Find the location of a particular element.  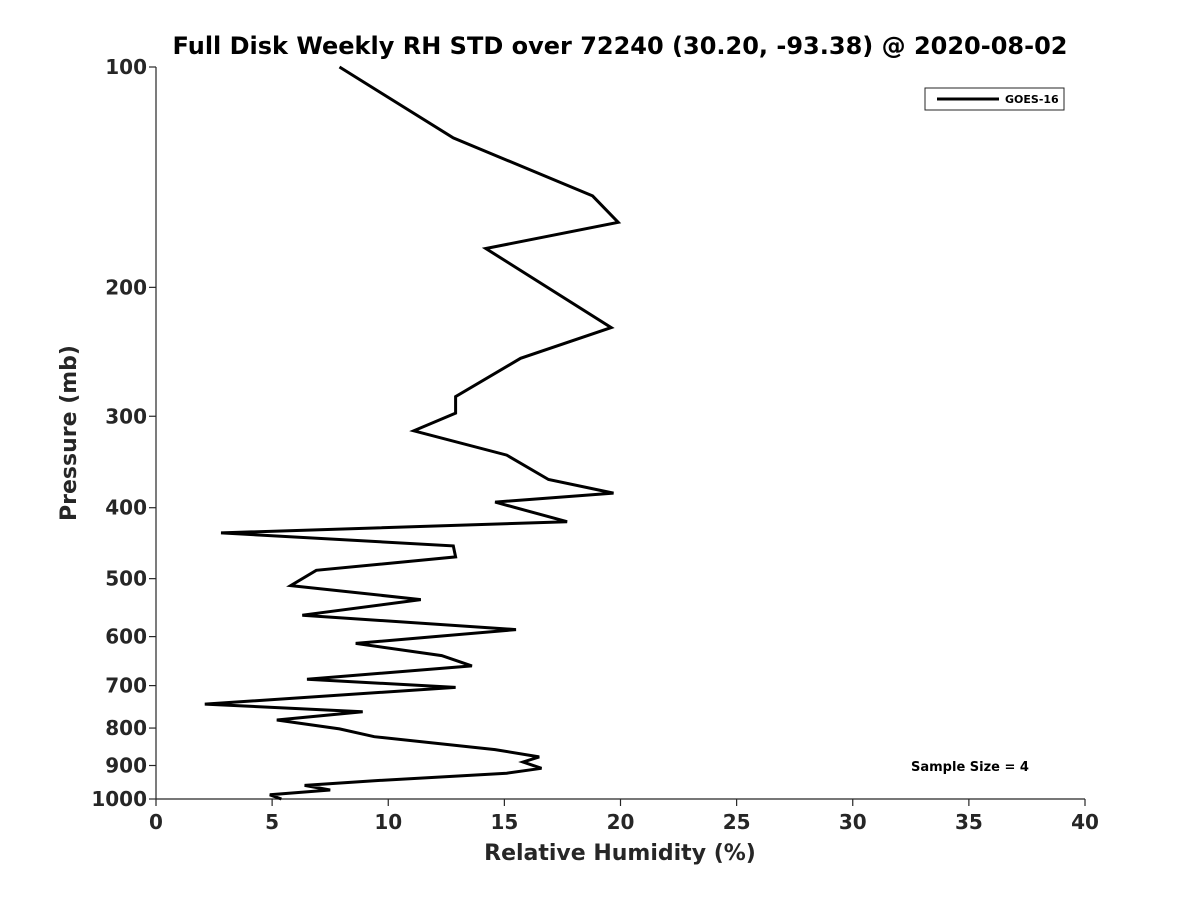

x-ticks: 0 5 10 15 20 25 30 35 40 is located at coordinates (624, 816).